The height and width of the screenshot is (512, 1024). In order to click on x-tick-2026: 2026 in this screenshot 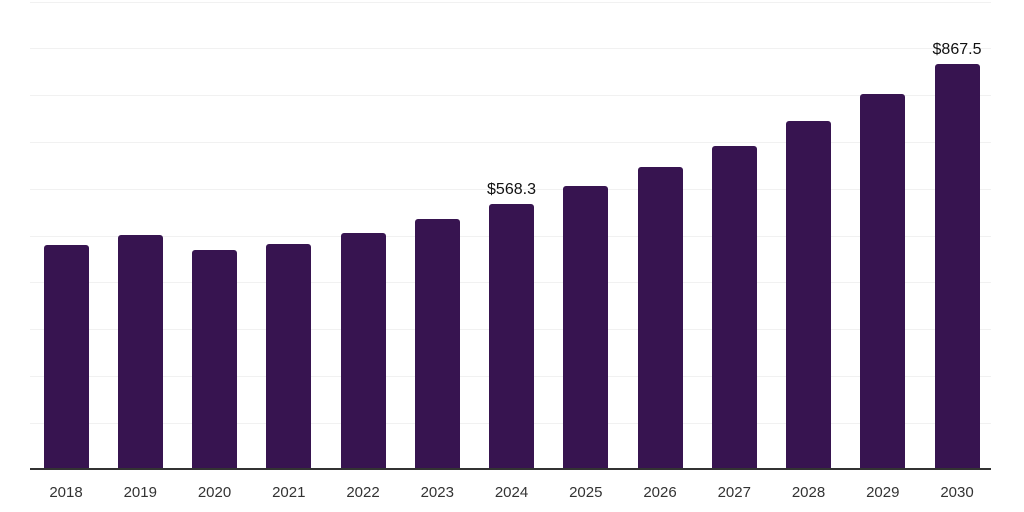, I will do `click(660, 492)`.